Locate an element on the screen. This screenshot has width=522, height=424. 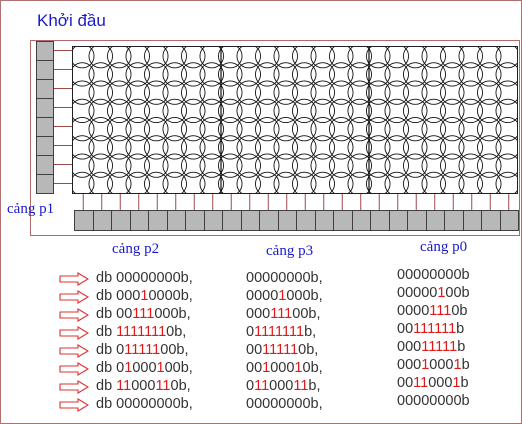
code-line: db 01000100b, is located at coordinates (144, 368).